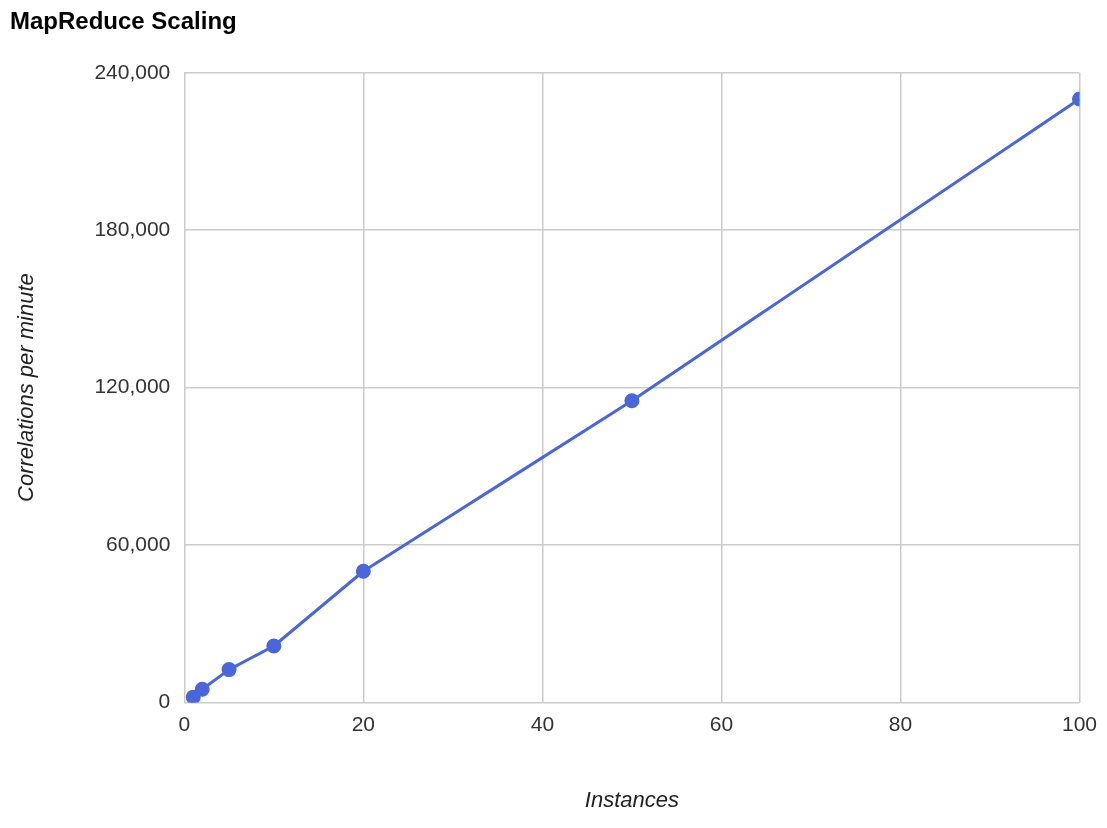  Describe the element at coordinates (542, 723) in the screenshot. I see `x-tick-label: 40` at that location.